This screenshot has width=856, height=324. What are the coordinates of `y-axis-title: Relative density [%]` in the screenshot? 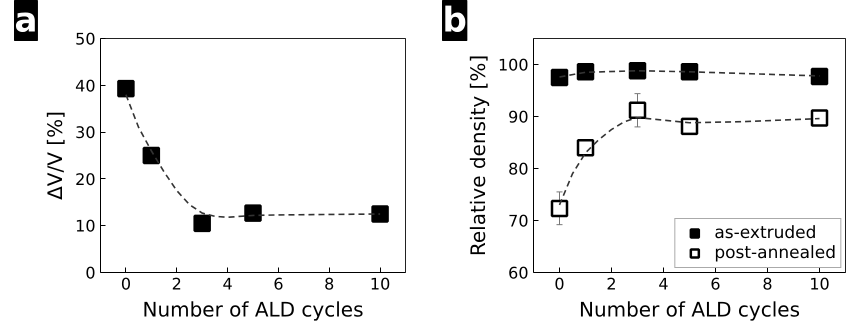 It's located at (478, 155).